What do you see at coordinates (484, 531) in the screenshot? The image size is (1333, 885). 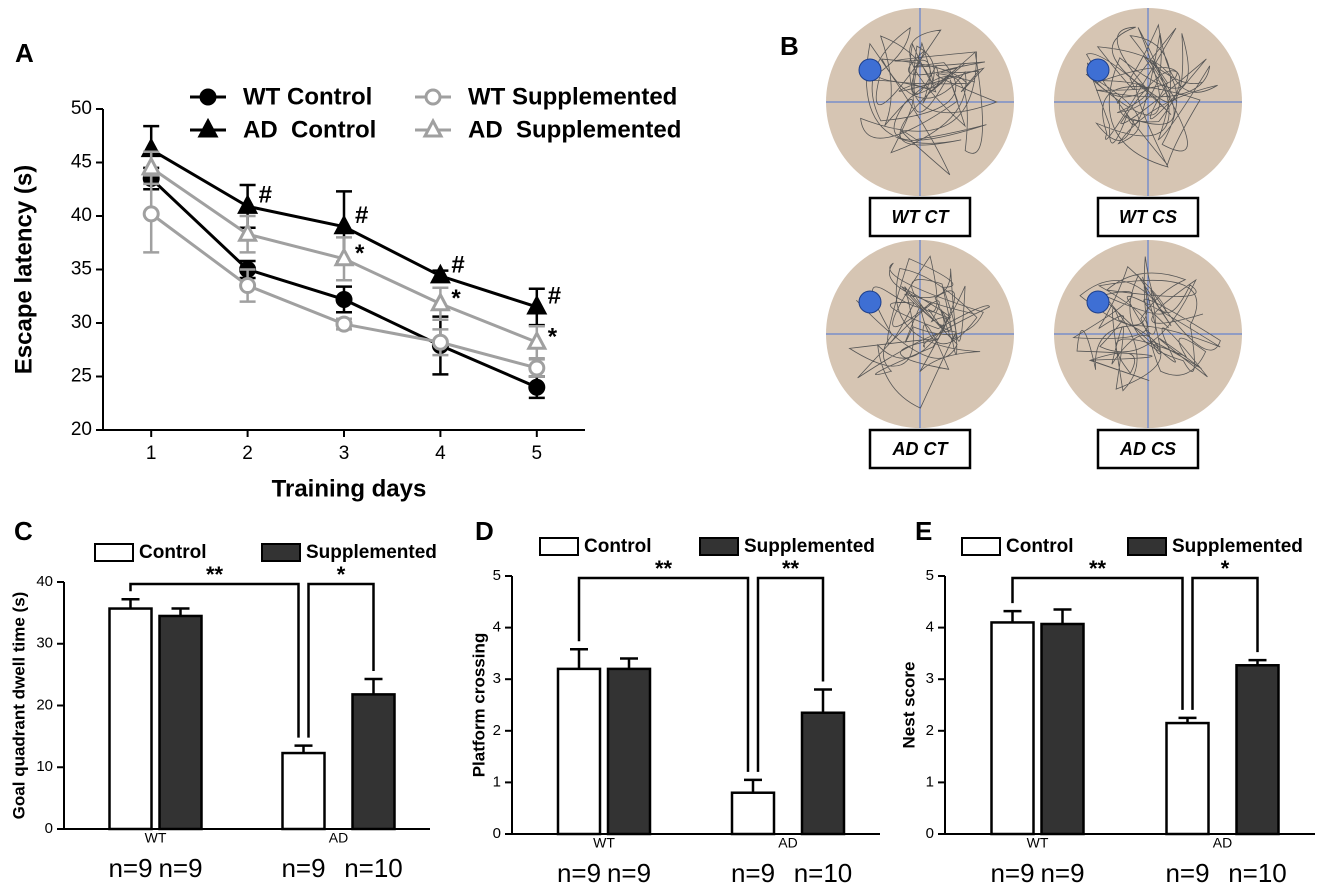 I see `panel-label: D` at bounding box center [484, 531].